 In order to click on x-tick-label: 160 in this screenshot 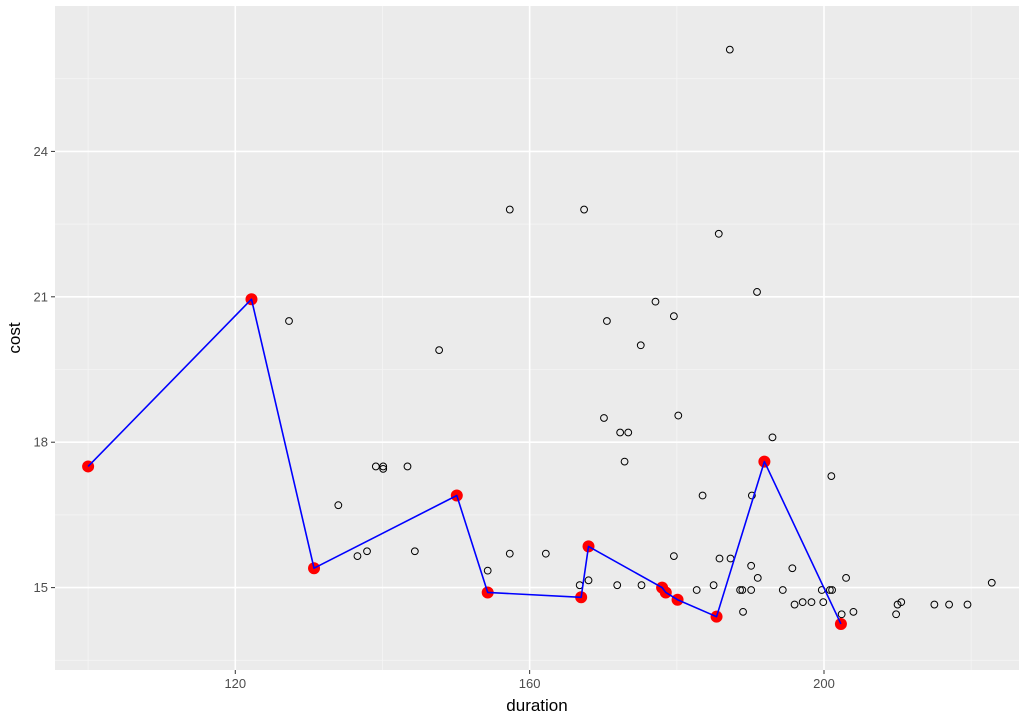, I will do `click(530, 683)`.